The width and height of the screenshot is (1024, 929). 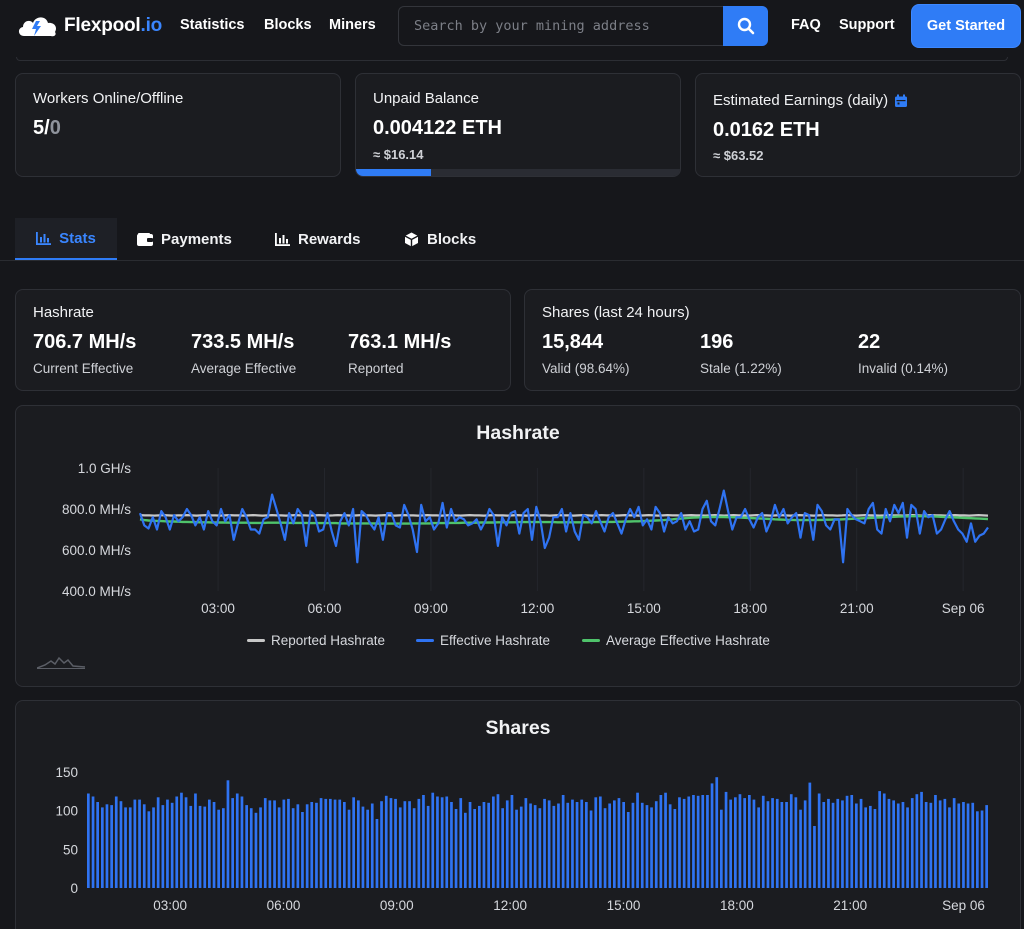 I want to click on get-started-button: Get Started, so click(x=966, y=26).